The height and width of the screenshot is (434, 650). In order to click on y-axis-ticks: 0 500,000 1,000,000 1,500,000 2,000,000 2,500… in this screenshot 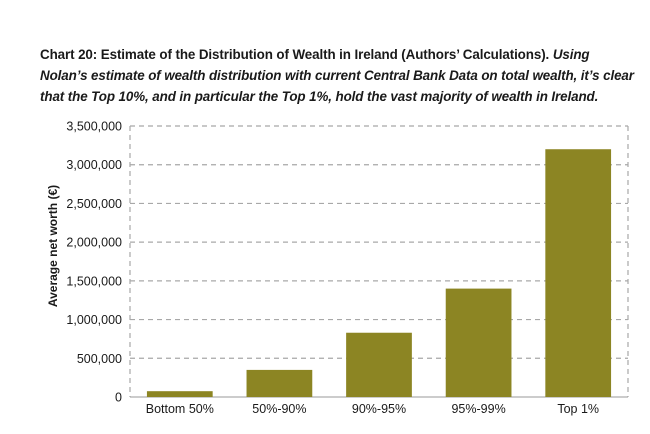, I will do `click(94, 262)`.